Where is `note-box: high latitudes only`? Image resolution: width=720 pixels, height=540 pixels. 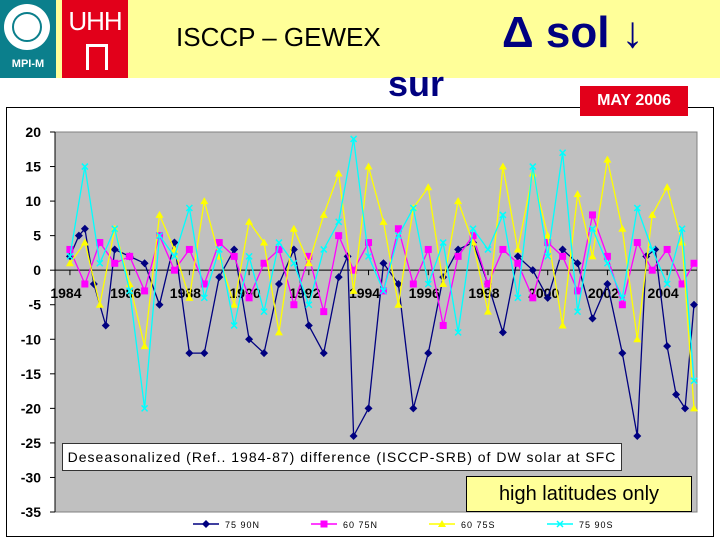
note-box: high latitudes only is located at coordinates (579, 494).